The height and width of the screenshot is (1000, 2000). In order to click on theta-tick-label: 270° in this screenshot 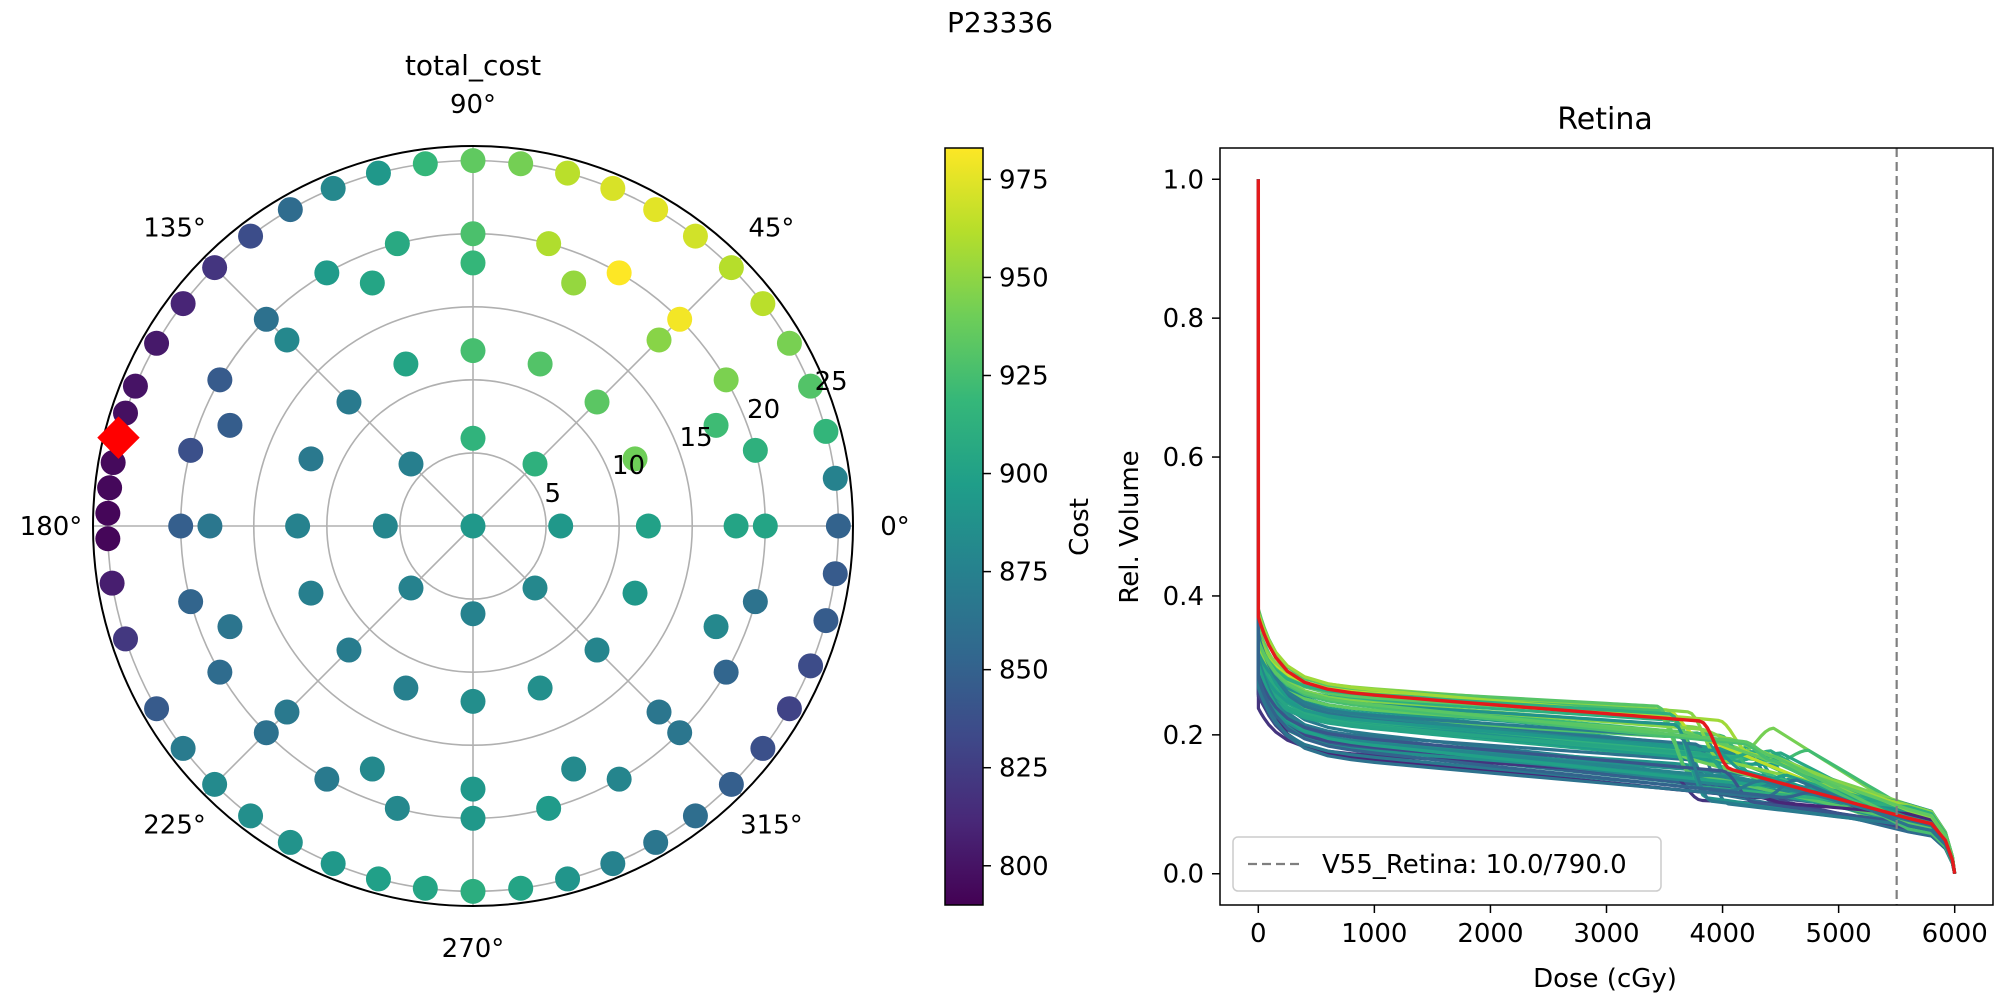, I will do `click(473, 949)`.